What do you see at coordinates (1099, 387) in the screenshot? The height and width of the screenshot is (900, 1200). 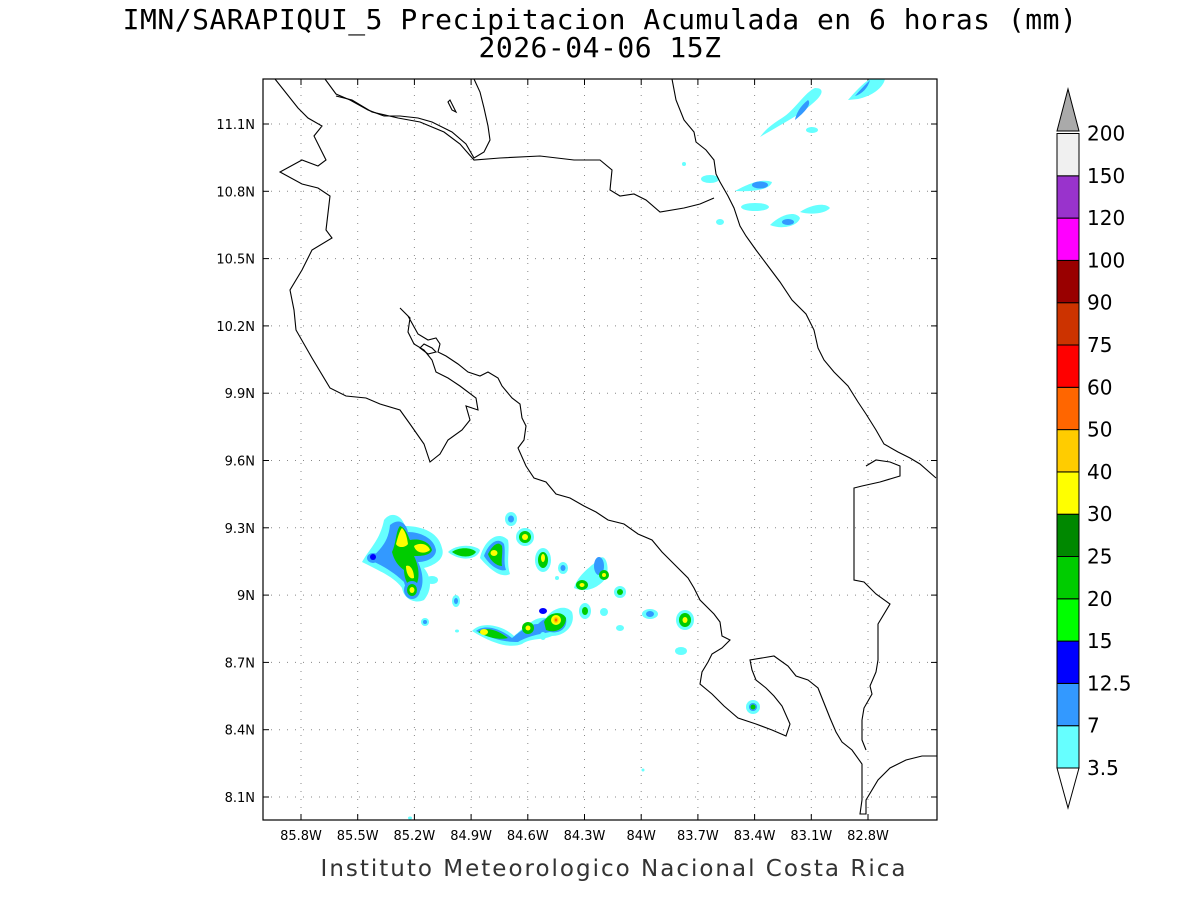 I see `colorbar-label: 60` at bounding box center [1099, 387].